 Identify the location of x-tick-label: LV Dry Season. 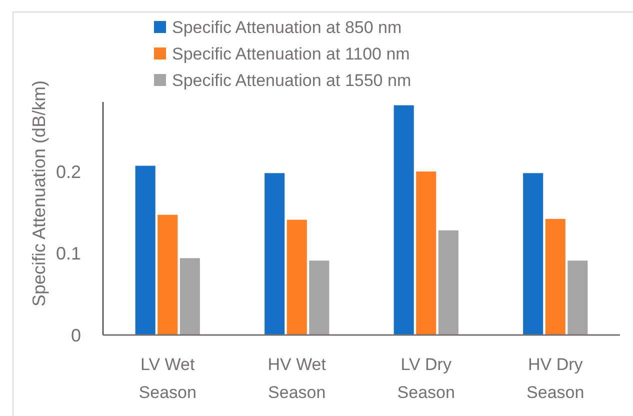
(426, 378).